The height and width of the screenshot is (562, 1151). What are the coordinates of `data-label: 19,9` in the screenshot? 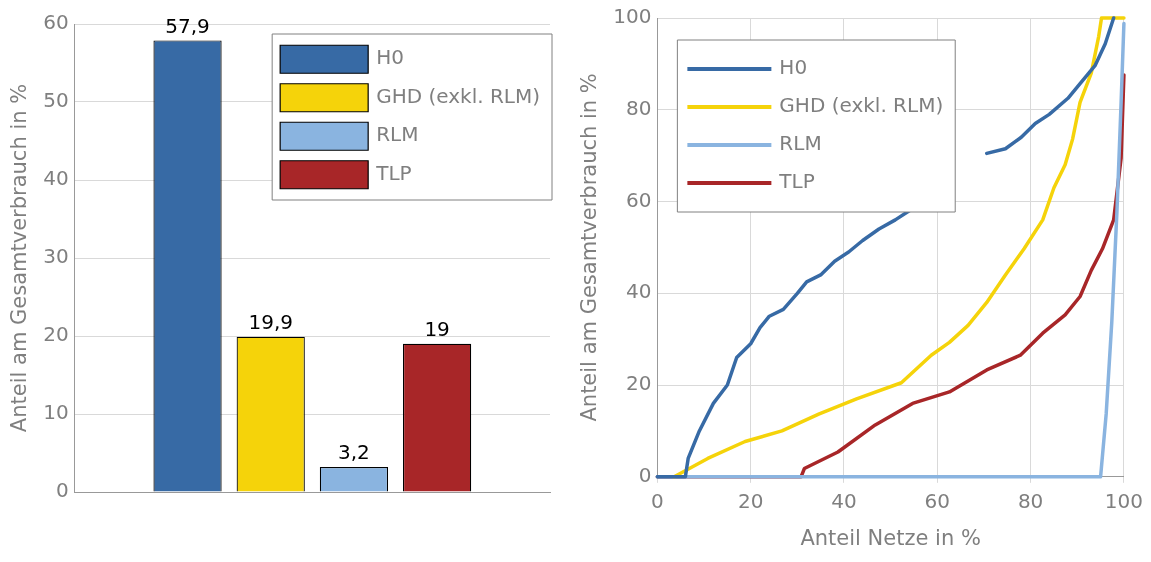 It's located at (270, 321).